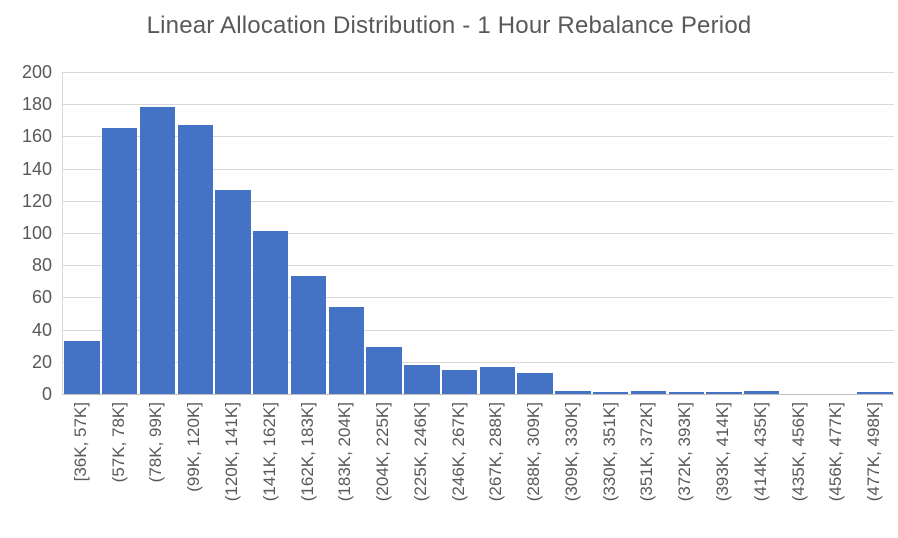 This screenshot has height=538, width=898. Describe the element at coordinates (41, 265) in the screenshot. I see `y-tick-label: 80` at that location.